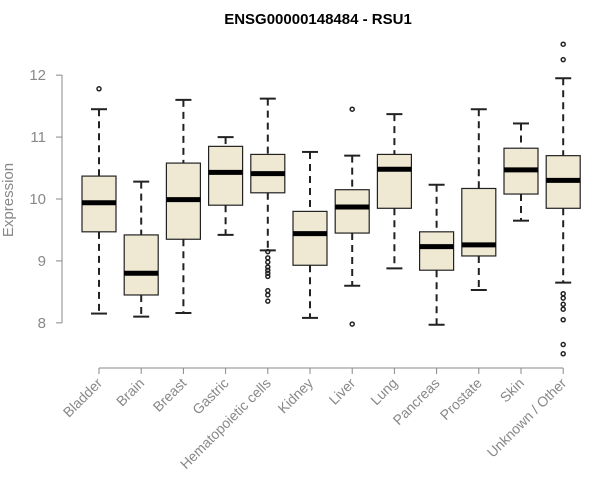 This screenshot has height=500, width=600. I want to click on box-kidney, so click(310, 234).